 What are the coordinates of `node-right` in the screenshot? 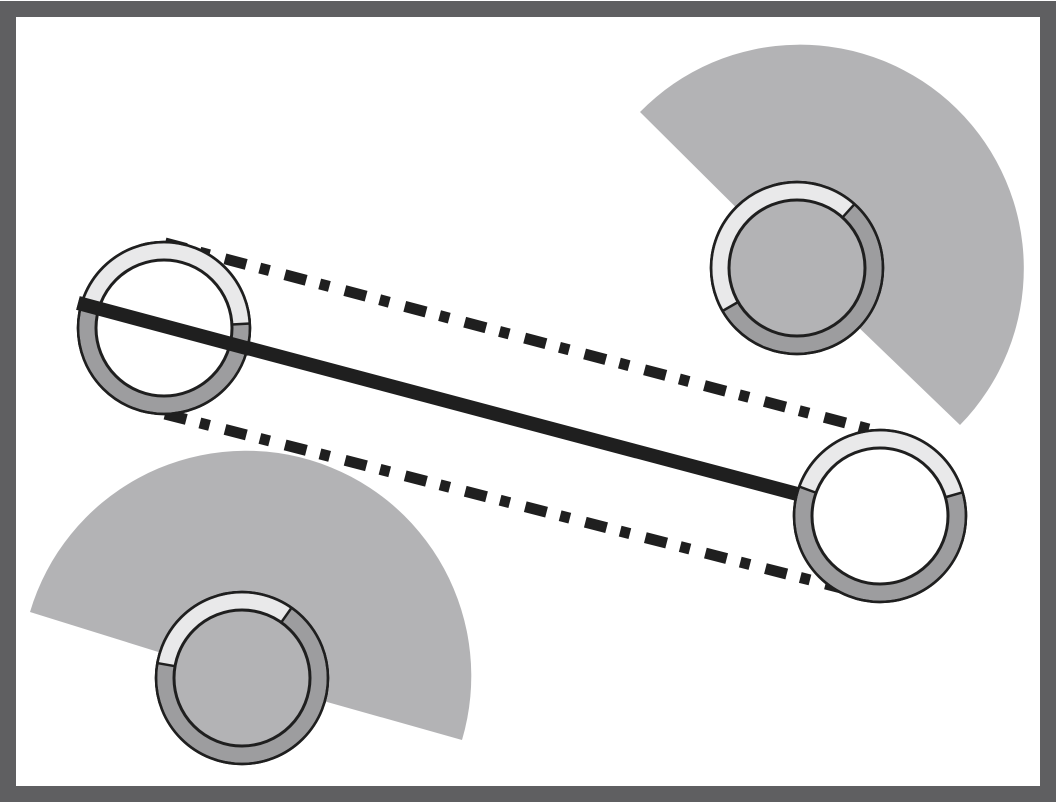 It's located at (880, 516).